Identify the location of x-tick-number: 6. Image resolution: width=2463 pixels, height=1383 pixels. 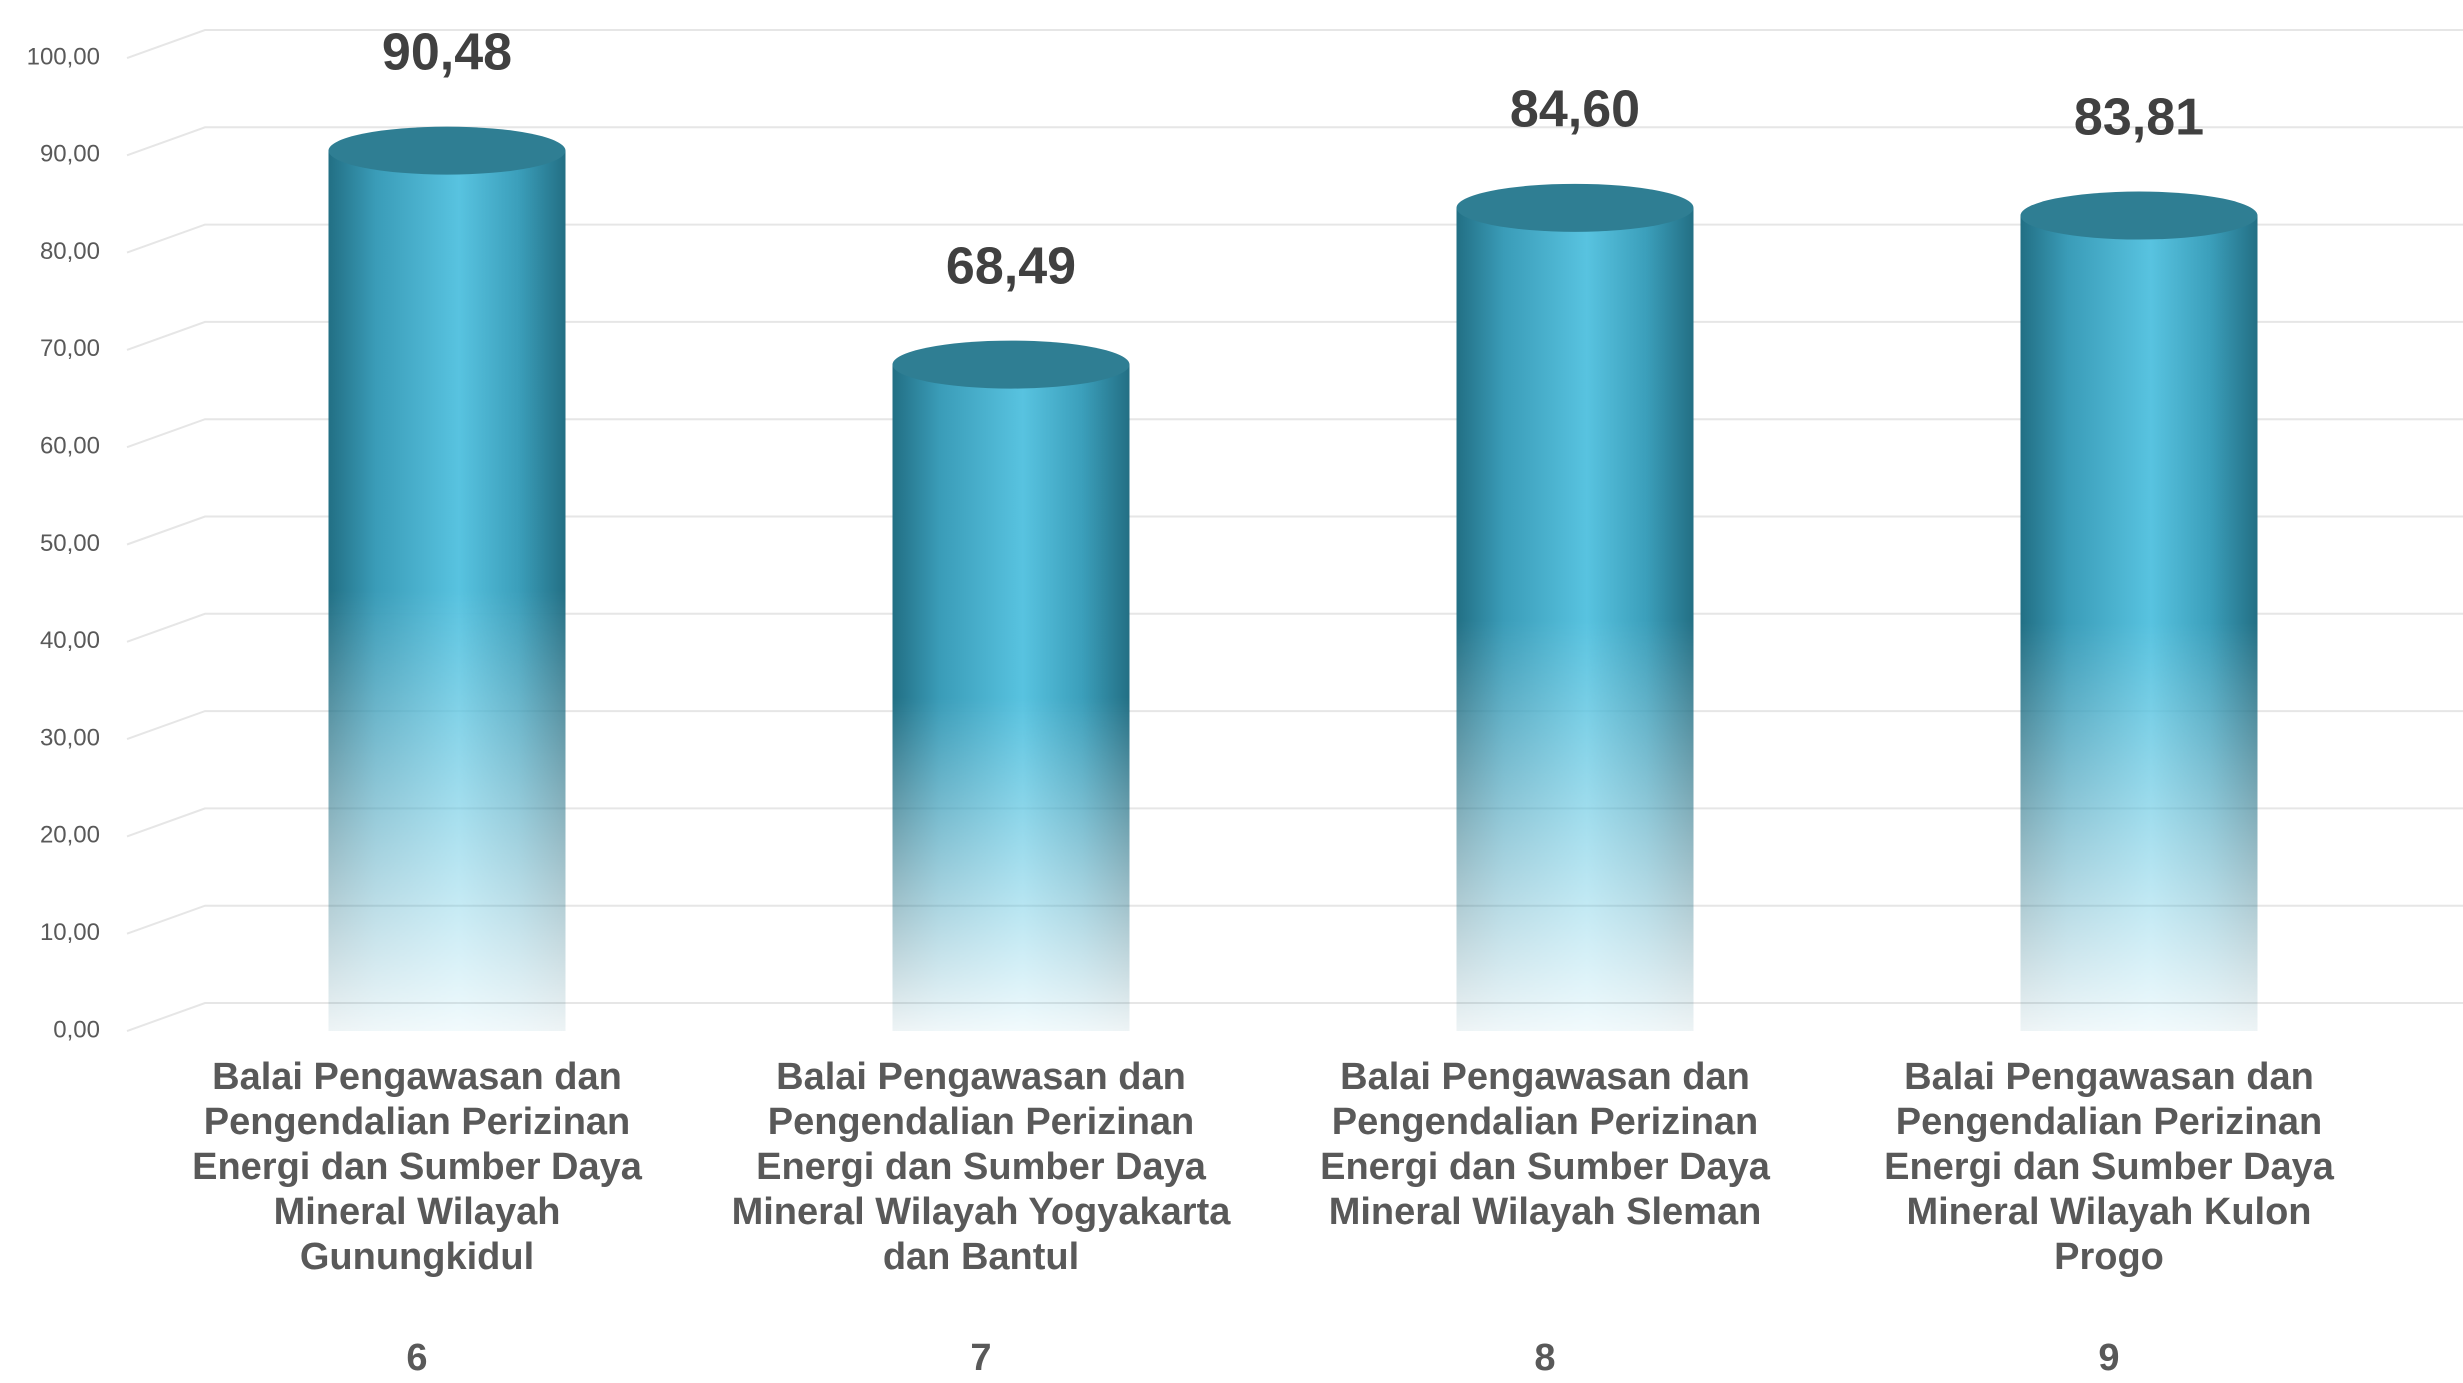
(416, 1358).